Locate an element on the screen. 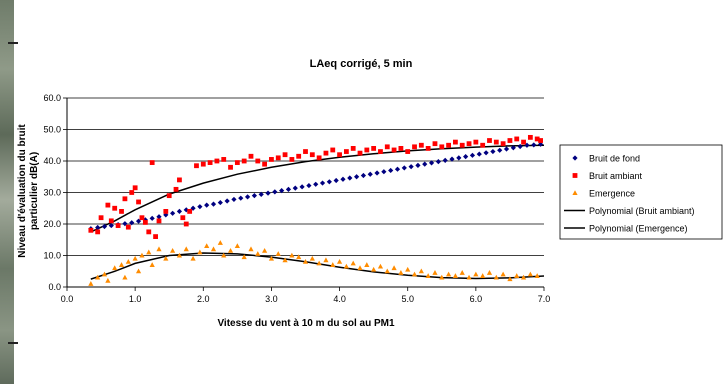 The width and height of the screenshot is (727, 384). side-tick is located at coordinates (13, 43).